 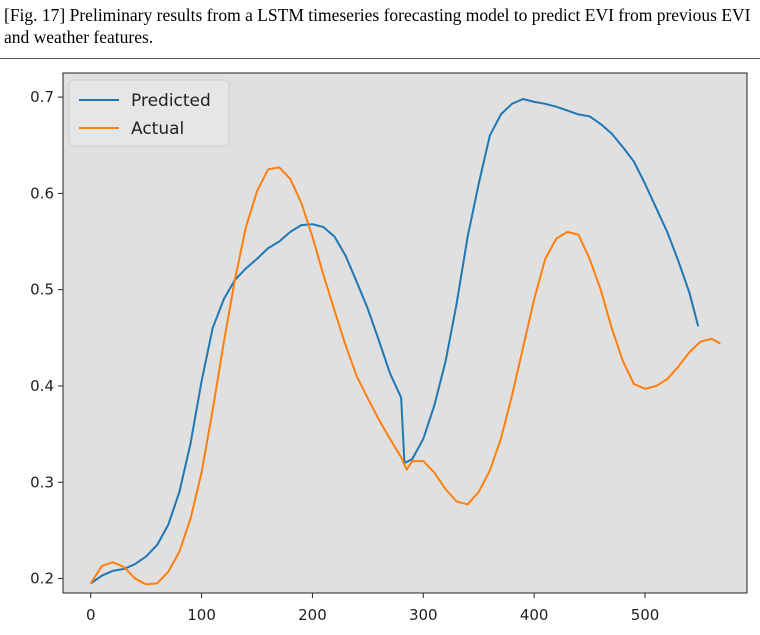 I want to click on legend: Predicted Actual, so click(x=149, y=113).